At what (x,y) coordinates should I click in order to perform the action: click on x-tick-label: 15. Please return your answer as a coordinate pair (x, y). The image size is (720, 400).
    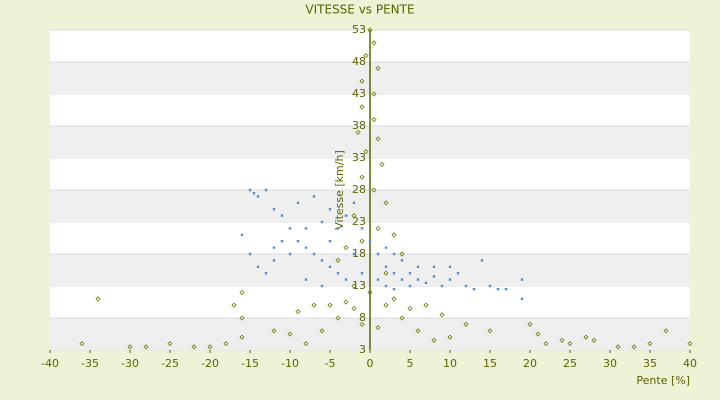
    Looking at the image, I should click on (490, 363).